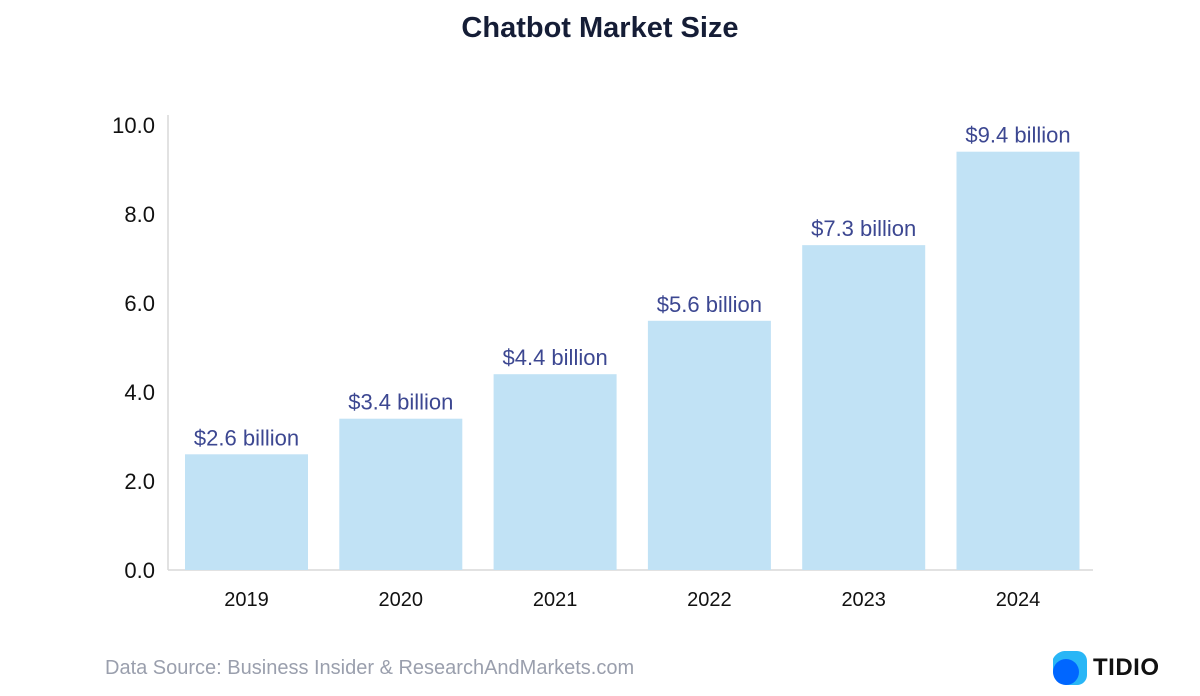 This screenshot has height=696, width=1200. What do you see at coordinates (632, 600) in the screenshot?
I see `category-labels-group: 2019 2020 2021 2022 2023 2024` at bounding box center [632, 600].